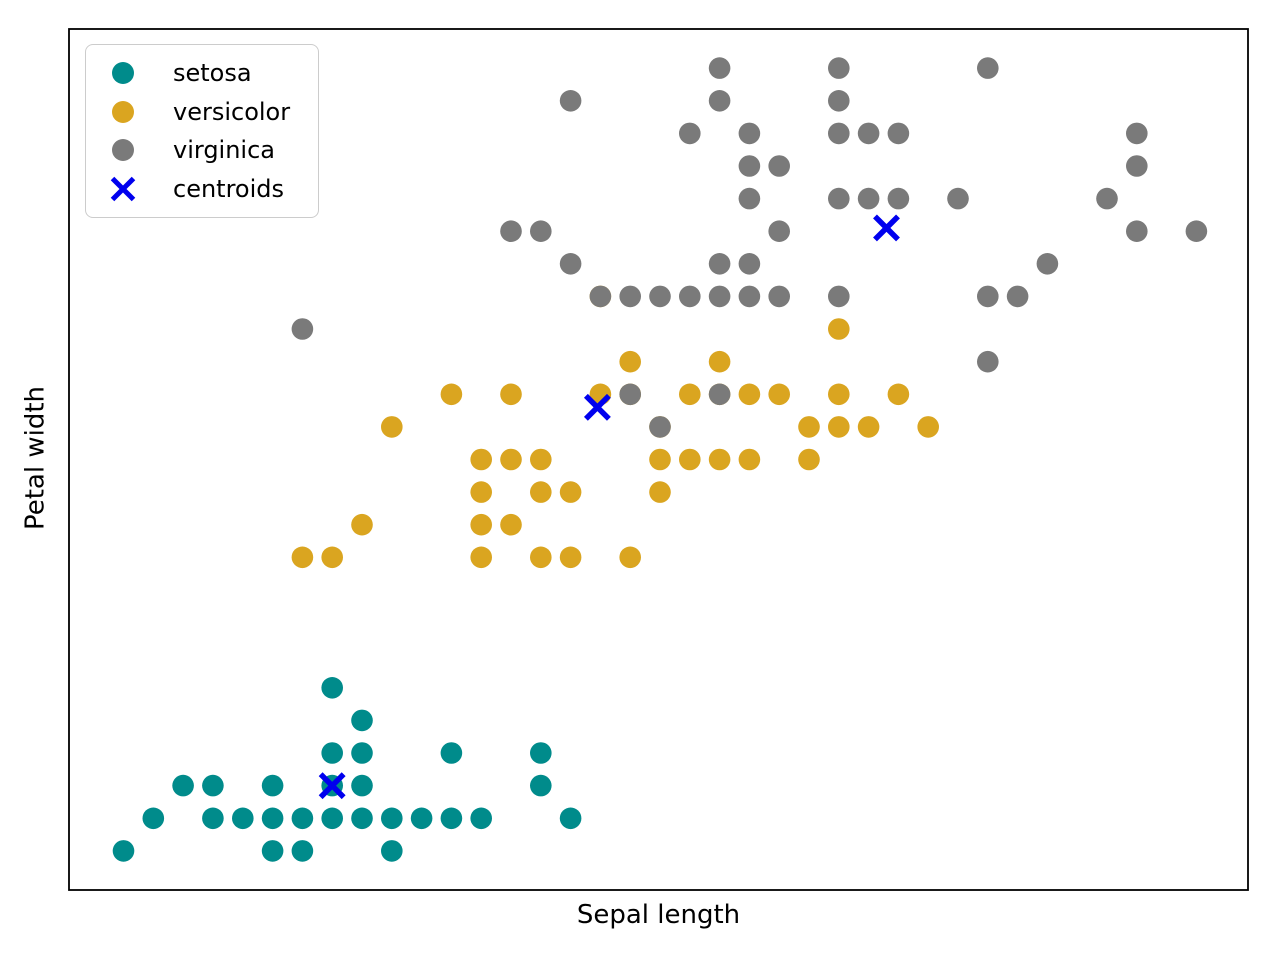 The height and width of the screenshot is (960, 1280). Describe the element at coordinates (35, 458) in the screenshot. I see `y-axis-label: Petal width` at that location.